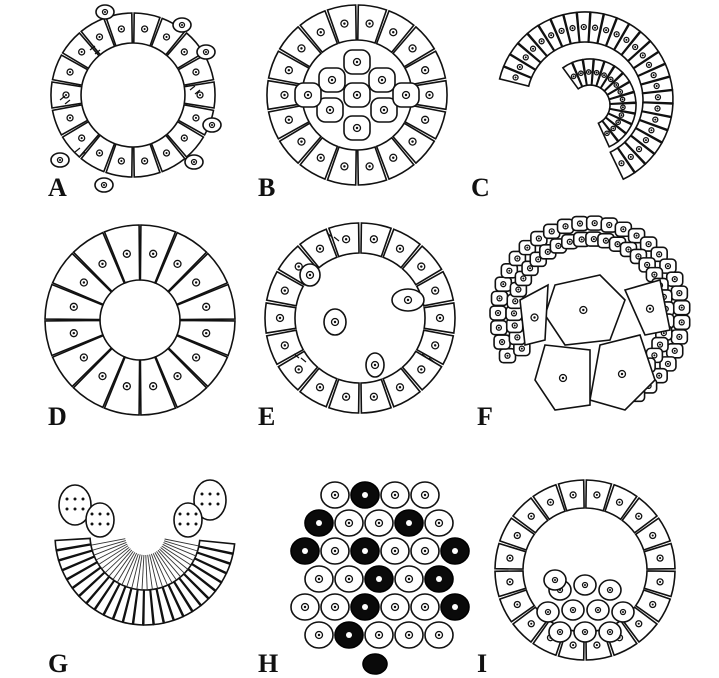  Describe the element at coordinates (480, 187) in the screenshot. I see `panel-label-c: C` at that location.